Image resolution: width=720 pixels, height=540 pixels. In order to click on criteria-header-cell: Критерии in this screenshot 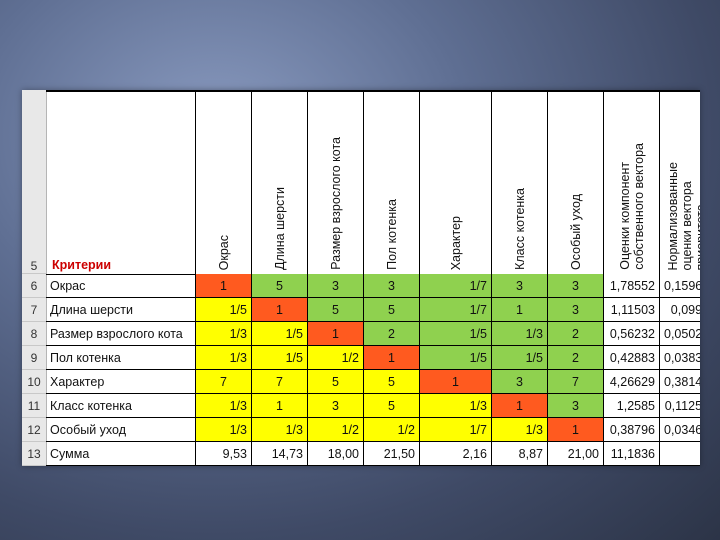, I will do `click(121, 182)`.